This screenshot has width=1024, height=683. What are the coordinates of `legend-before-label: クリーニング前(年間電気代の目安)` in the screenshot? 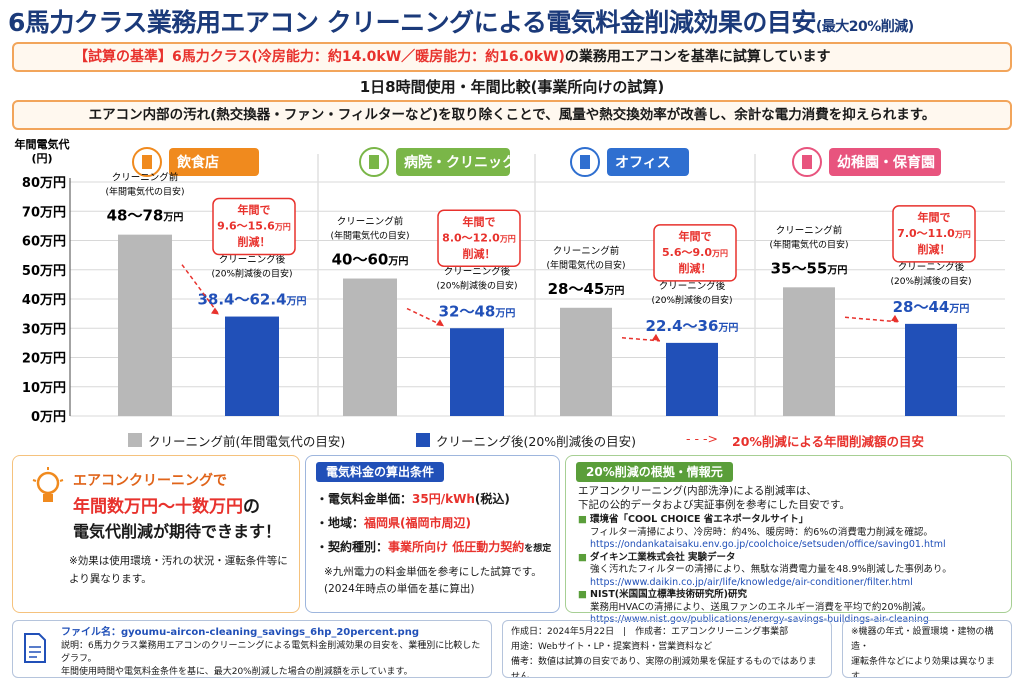 It's located at (247, 441).